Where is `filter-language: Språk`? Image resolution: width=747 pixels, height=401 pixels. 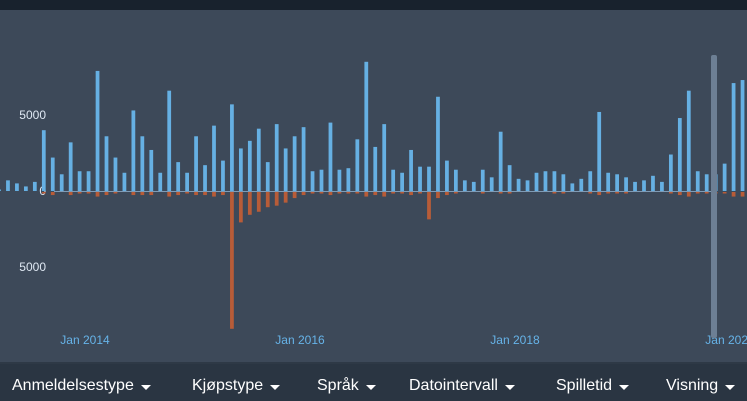 filter-language: Språk is located at coordinates (346, 386).